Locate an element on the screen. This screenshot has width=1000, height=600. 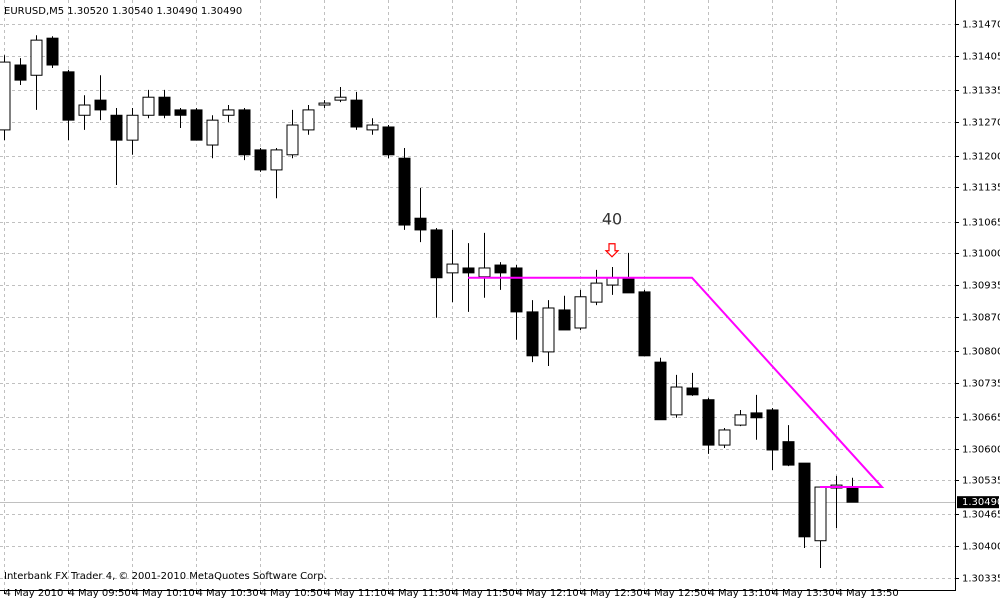
current-price-box is located at coordinates (978, 502).